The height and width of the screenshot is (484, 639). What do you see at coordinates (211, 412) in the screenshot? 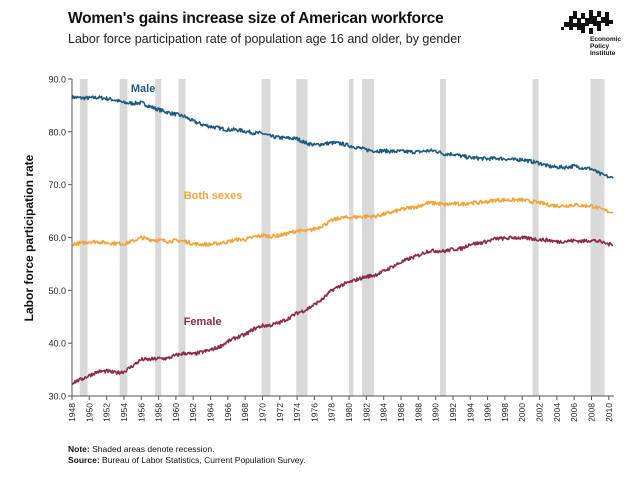
I see `x-tick-label: 1964` at bounding box center [211, 412].